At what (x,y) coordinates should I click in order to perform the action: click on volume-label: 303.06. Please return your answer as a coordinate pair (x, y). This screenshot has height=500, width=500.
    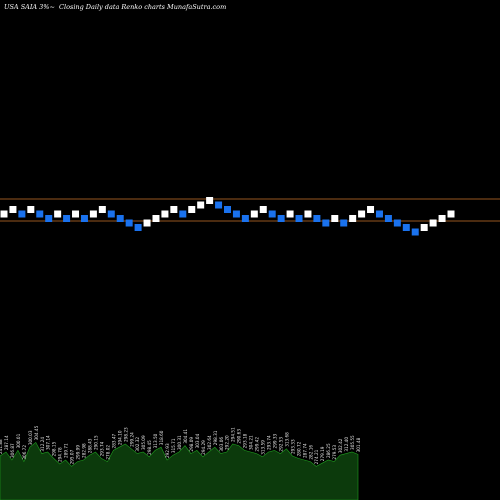
    Looking at the image, I should click on (221, 444).